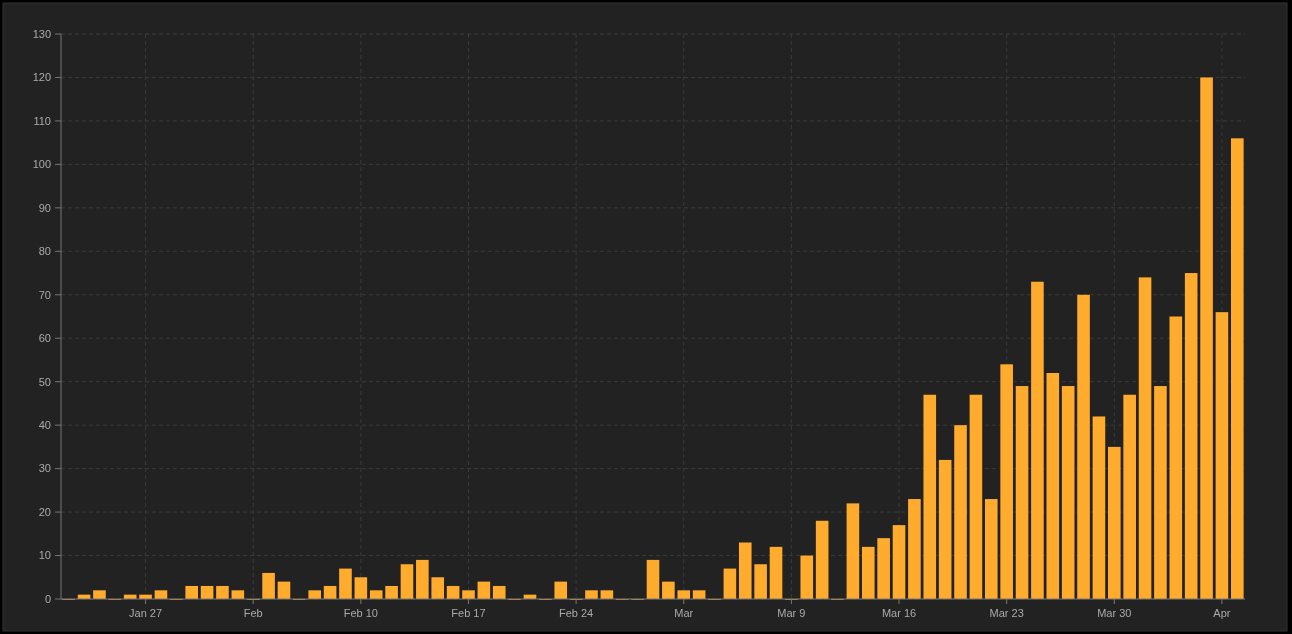 The height and width of the screenshot is (634, 1292). What do you see at coordinates (47, 598) in the screenshot?
I see `y-tick-label: 0` at bounding box center [47, 598].